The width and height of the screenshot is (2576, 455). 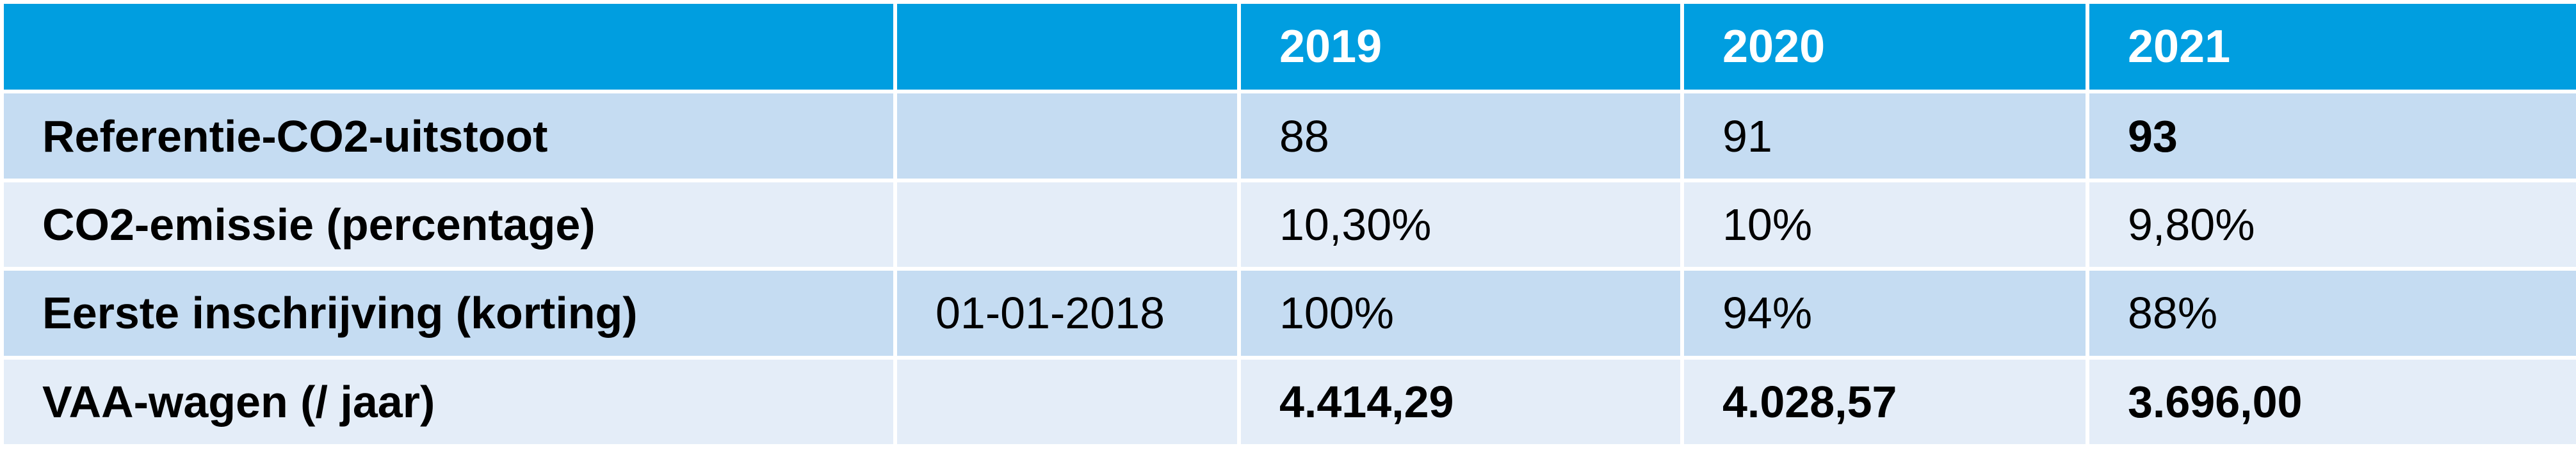 I want to click on row-value: 91, so click(x=1884, y=136).